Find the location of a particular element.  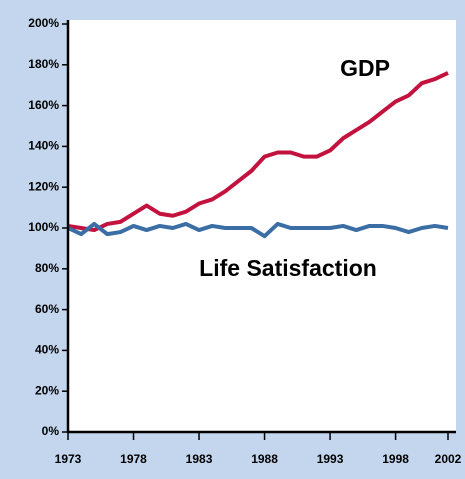

x-tick-label: 1983 is located at coordinates (199, 459).